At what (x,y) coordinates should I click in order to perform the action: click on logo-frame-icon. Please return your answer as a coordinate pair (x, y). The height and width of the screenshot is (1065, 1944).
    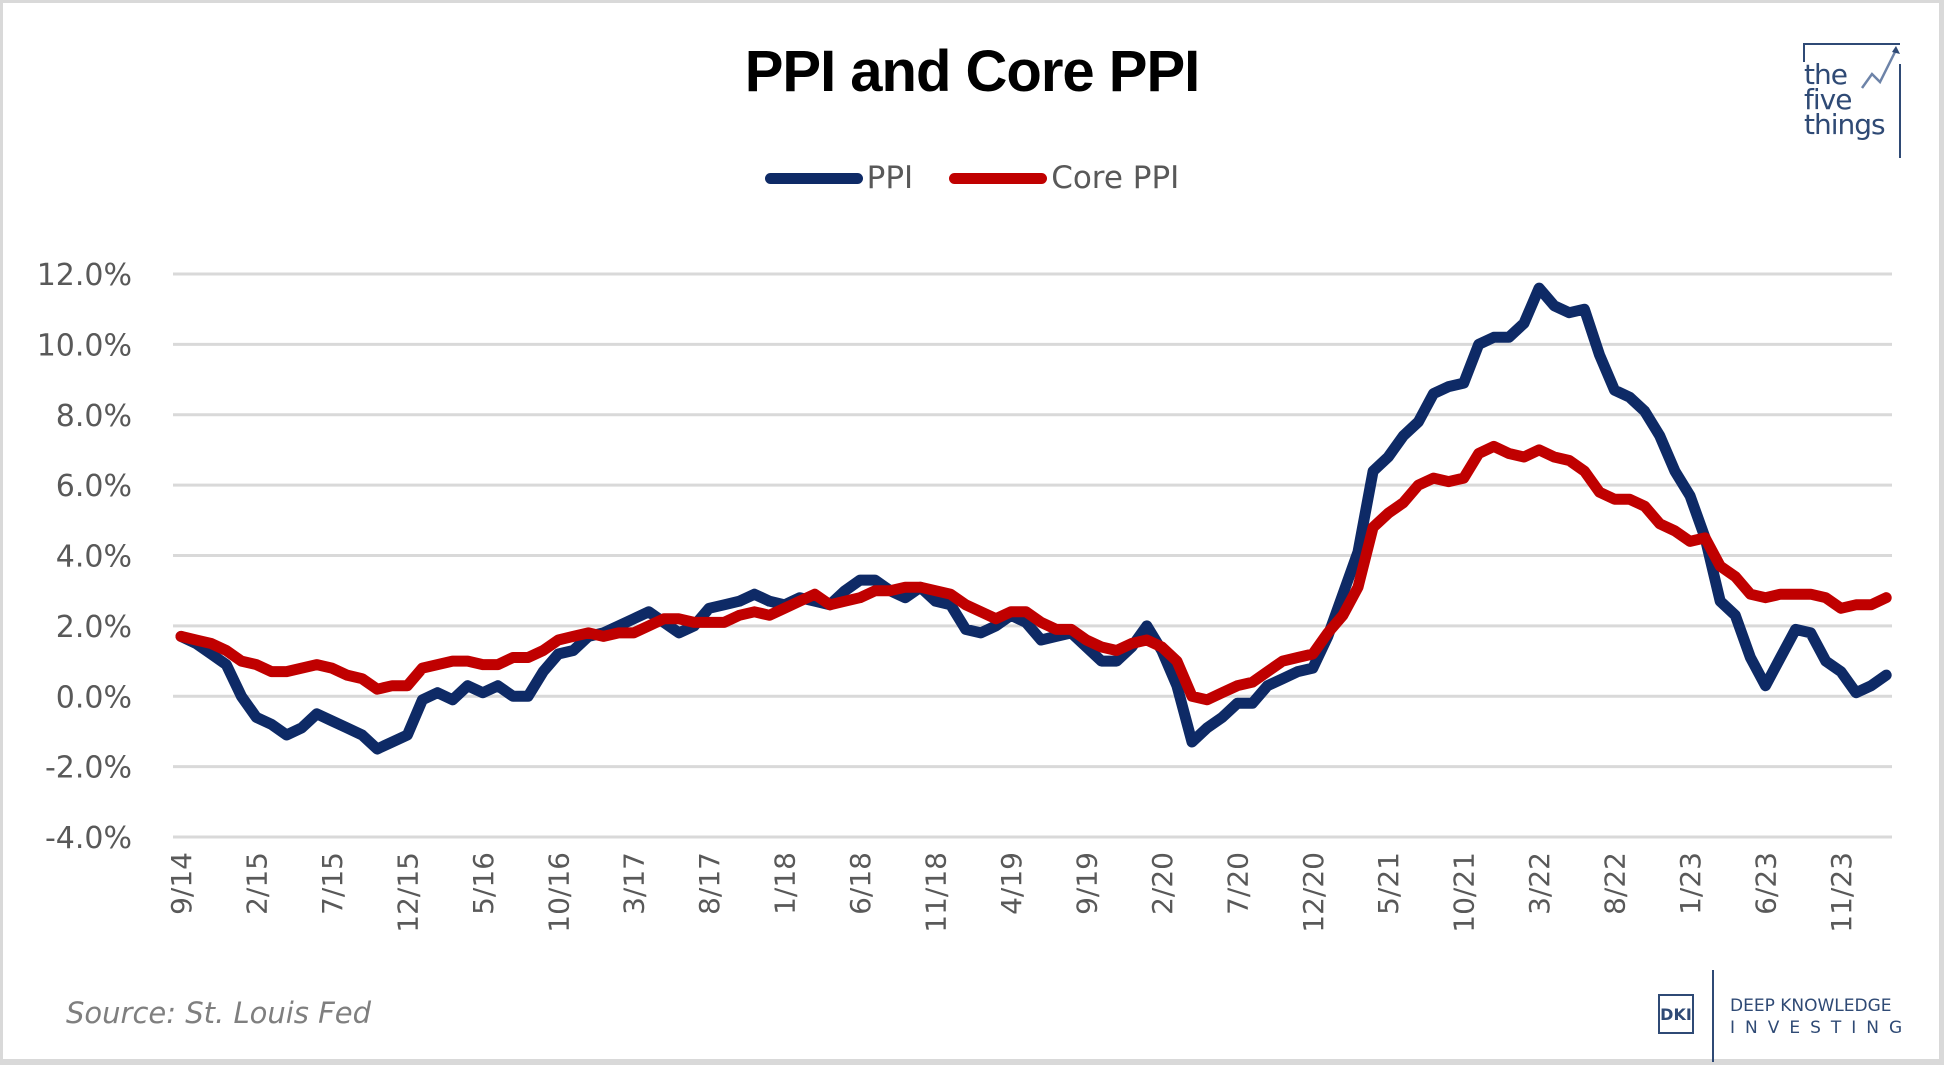
    Looking at the image, I should click on (1852, 100).